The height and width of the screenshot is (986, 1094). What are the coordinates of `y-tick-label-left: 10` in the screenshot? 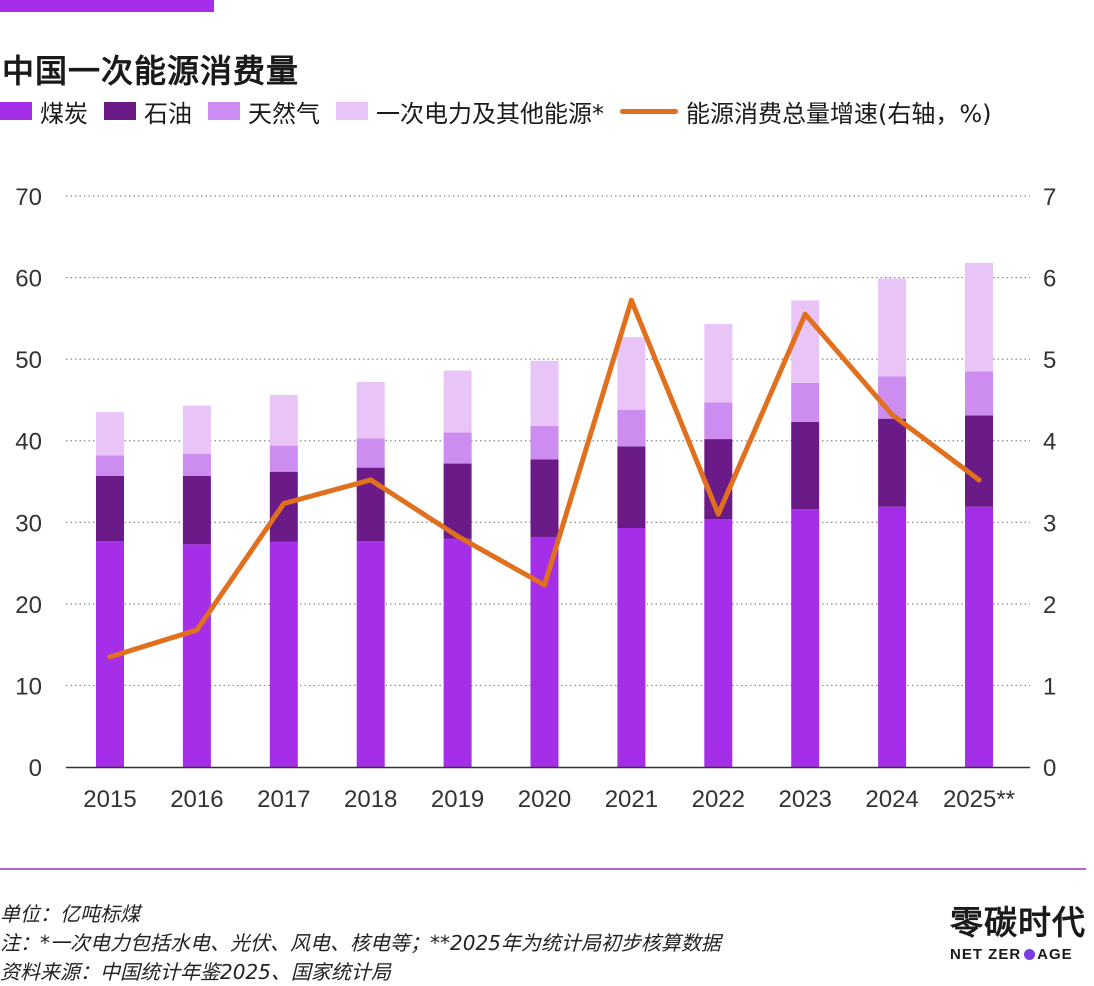 It's located at (28, 686).